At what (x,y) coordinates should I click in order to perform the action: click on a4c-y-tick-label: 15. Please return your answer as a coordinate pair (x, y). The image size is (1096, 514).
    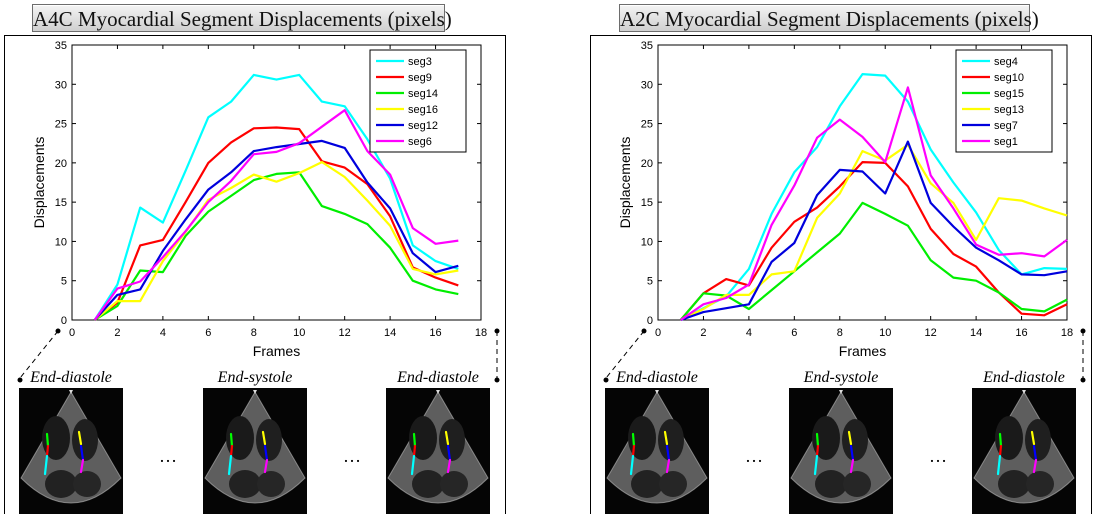
    Looking at the image, I should click on (61, 203).